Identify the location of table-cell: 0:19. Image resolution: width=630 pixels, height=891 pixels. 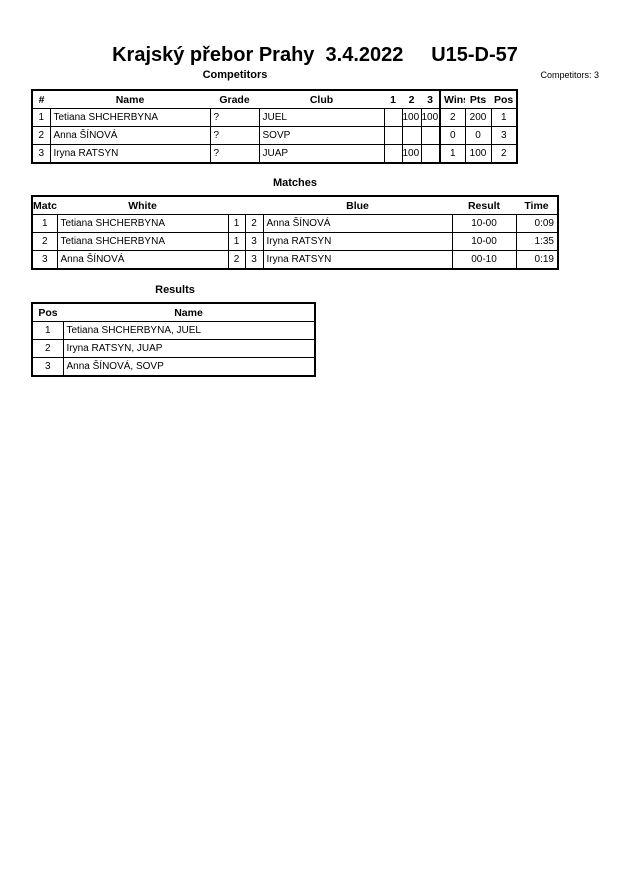
(537, 260).